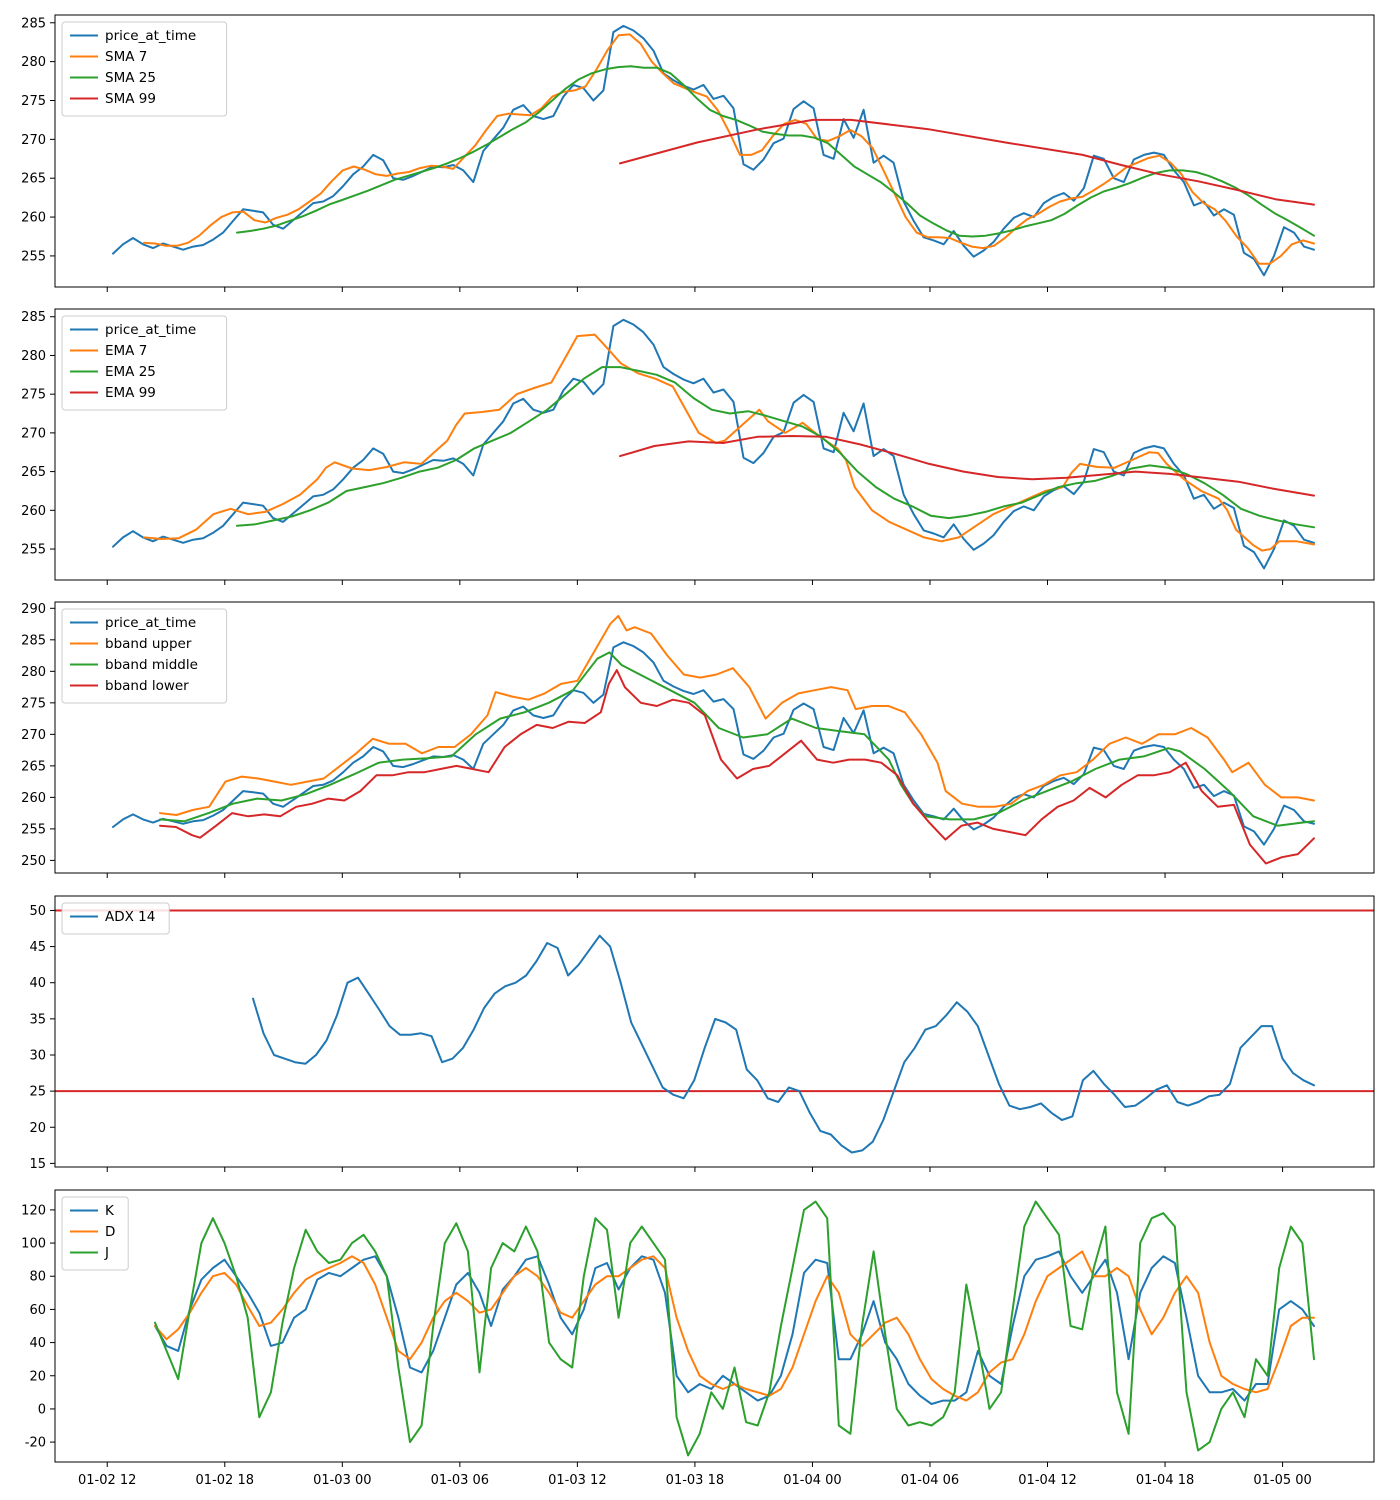 This screenshot has width=1400, height=1500. I want to click on legend-label: bband middle, so click(151, 665).